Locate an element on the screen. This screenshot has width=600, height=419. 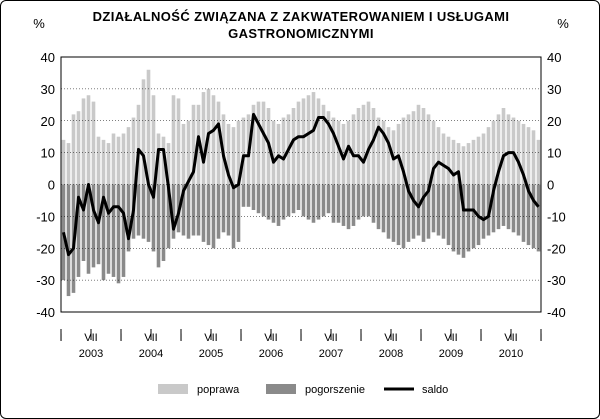
chart-title-line2: GASTRONOMICZNYMI is located at coordinates (301, 33).